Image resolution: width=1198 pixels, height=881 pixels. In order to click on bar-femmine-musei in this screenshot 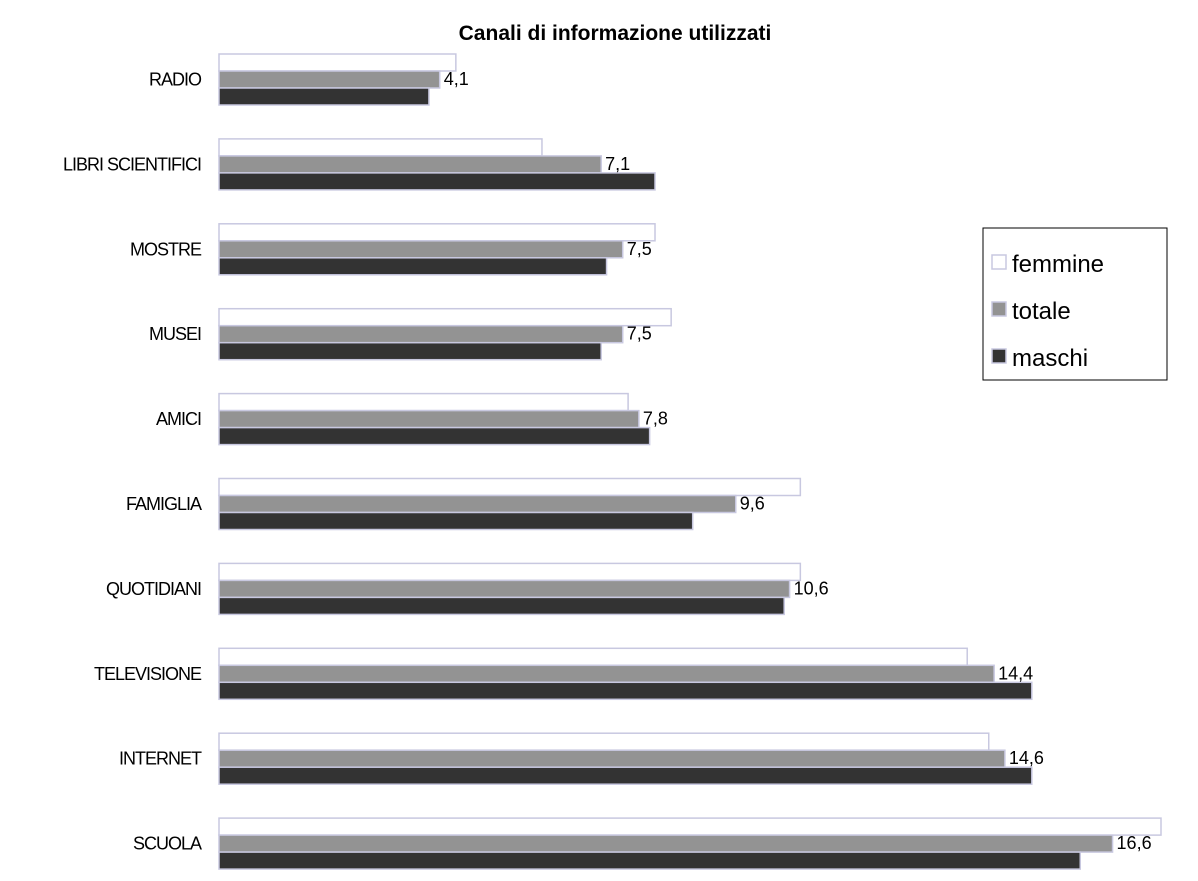, I will do `click(445, 317)`.